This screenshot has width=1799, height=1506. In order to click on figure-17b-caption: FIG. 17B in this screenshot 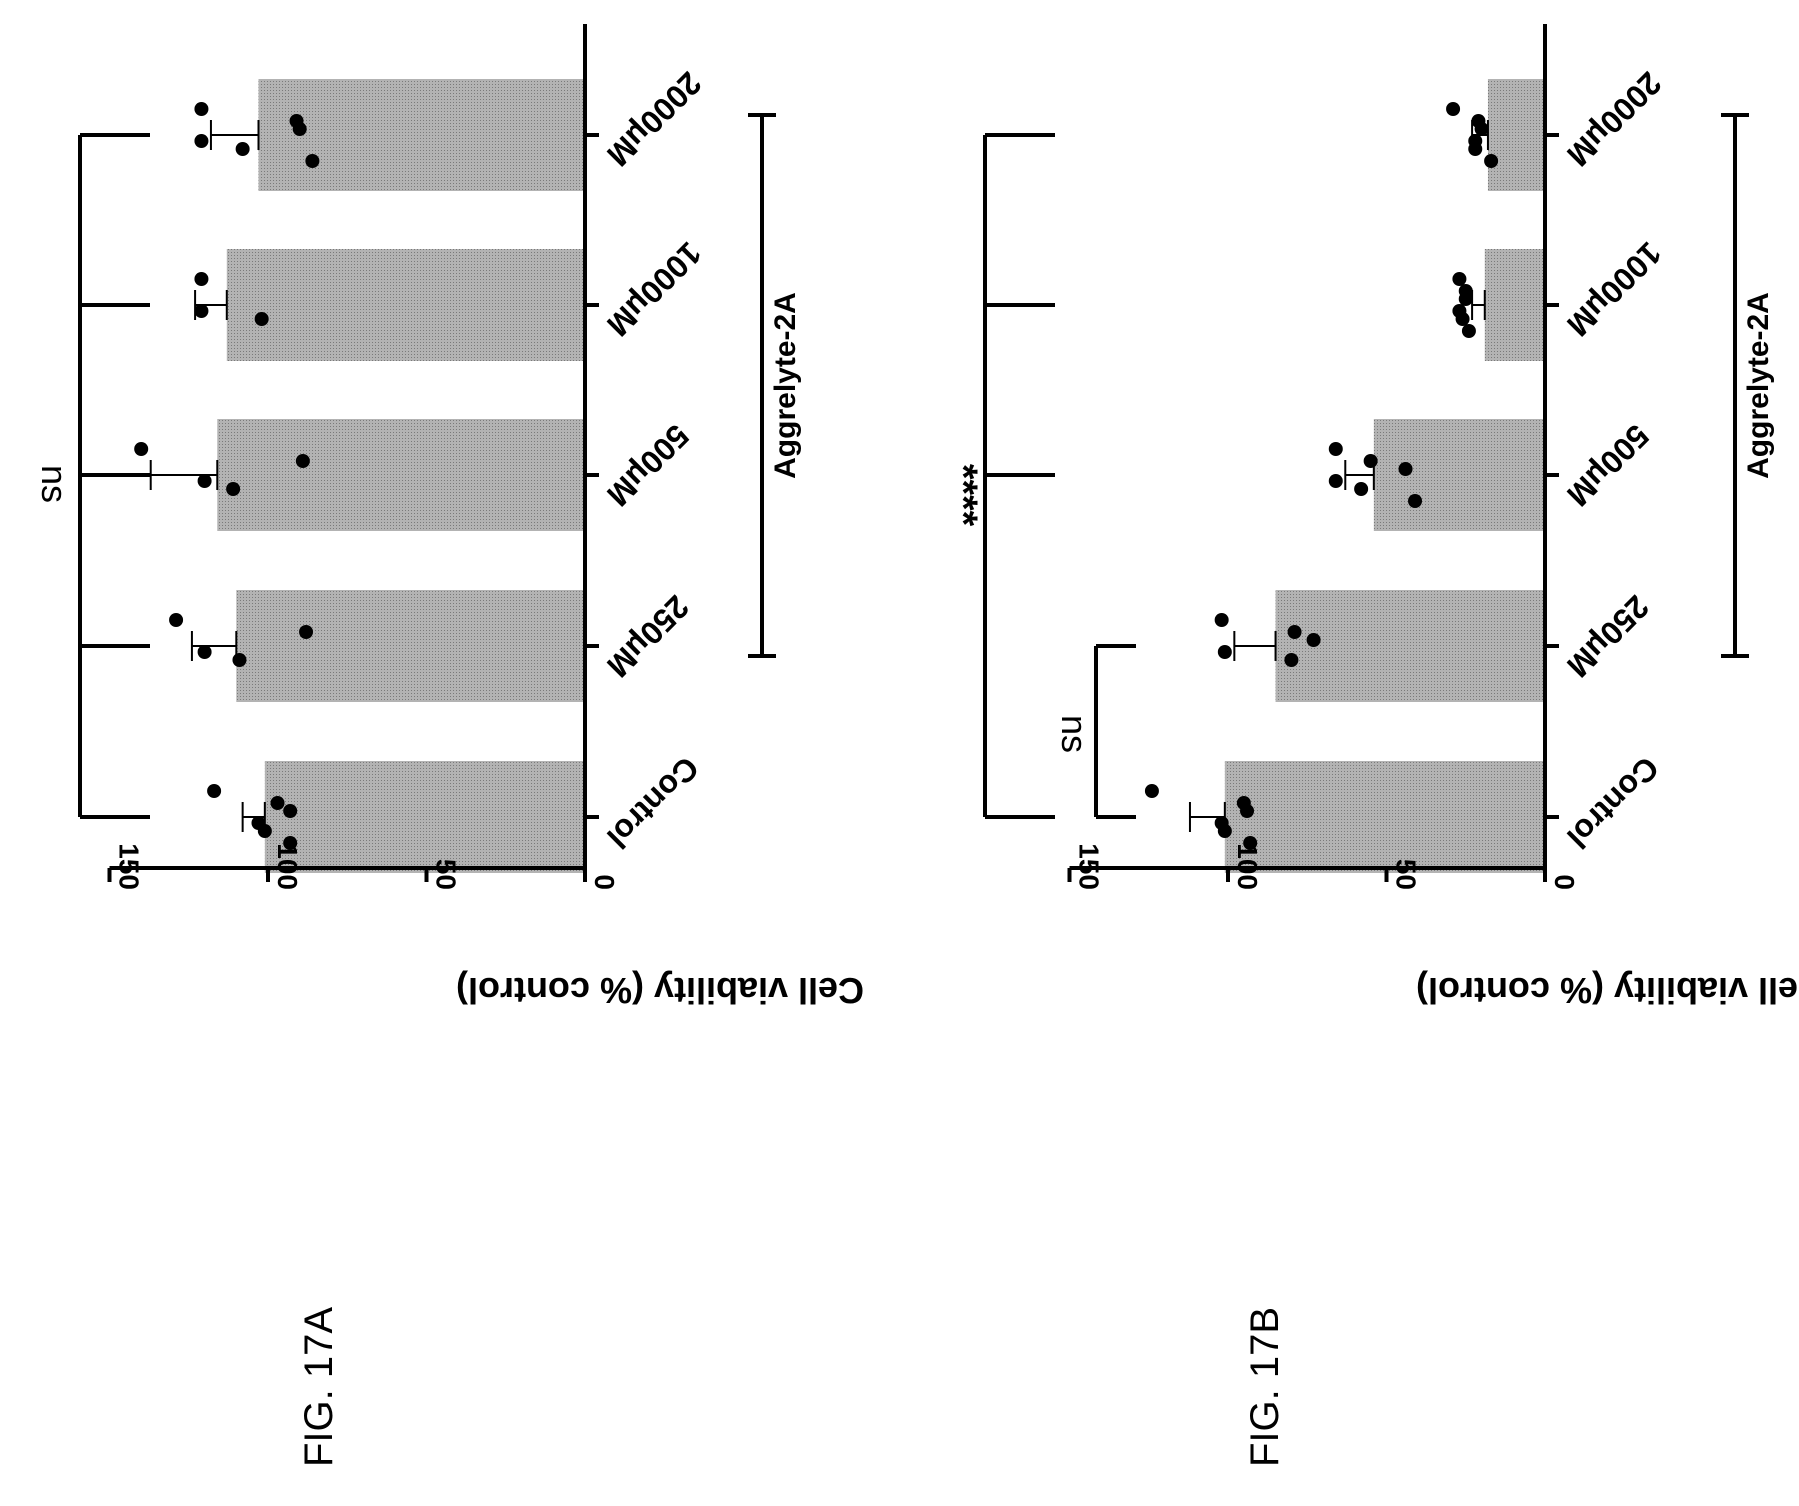, I will do `click(1265, 1387)`.